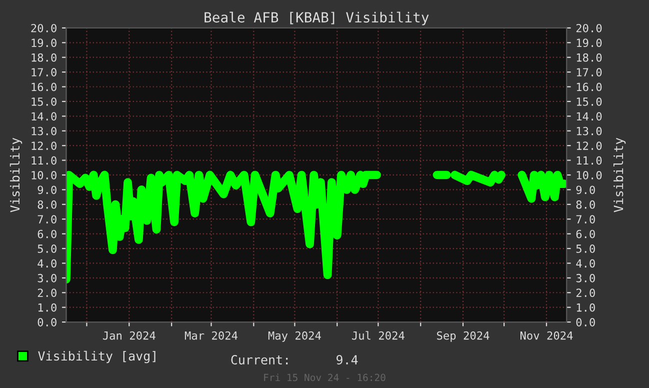 The width and height of the screenshot is (649, 388). What do you see at coordinates (589, 101) in the screenshot?
I see `y2-tick-label: 15.0` at bounding box center [589, 101].